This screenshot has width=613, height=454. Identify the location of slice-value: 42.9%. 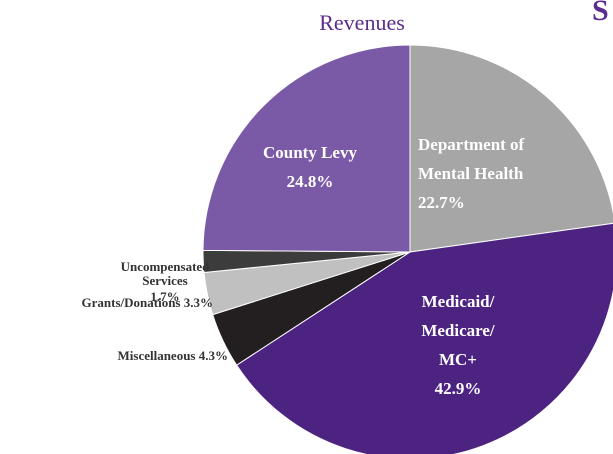
(458, 388).